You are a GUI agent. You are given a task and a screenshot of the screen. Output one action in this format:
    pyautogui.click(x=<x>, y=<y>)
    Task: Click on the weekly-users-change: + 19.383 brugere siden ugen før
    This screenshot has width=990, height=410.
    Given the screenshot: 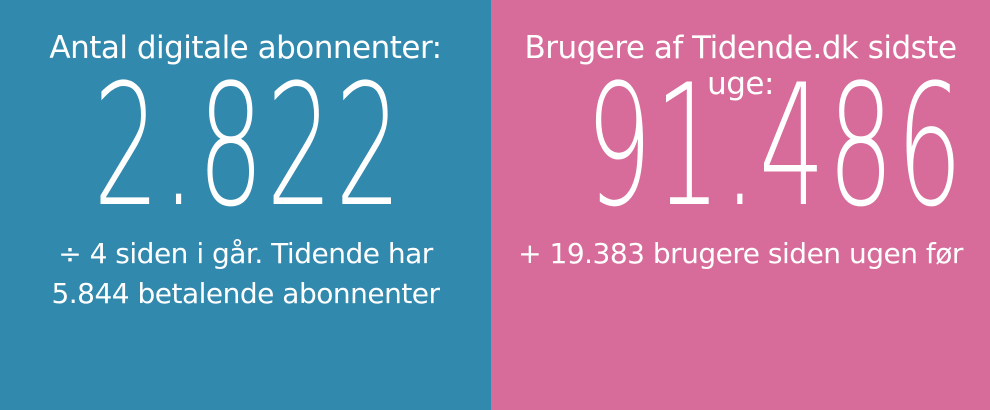 What is the action you would take?
    pyautogui.click(x=740, y=254)
    